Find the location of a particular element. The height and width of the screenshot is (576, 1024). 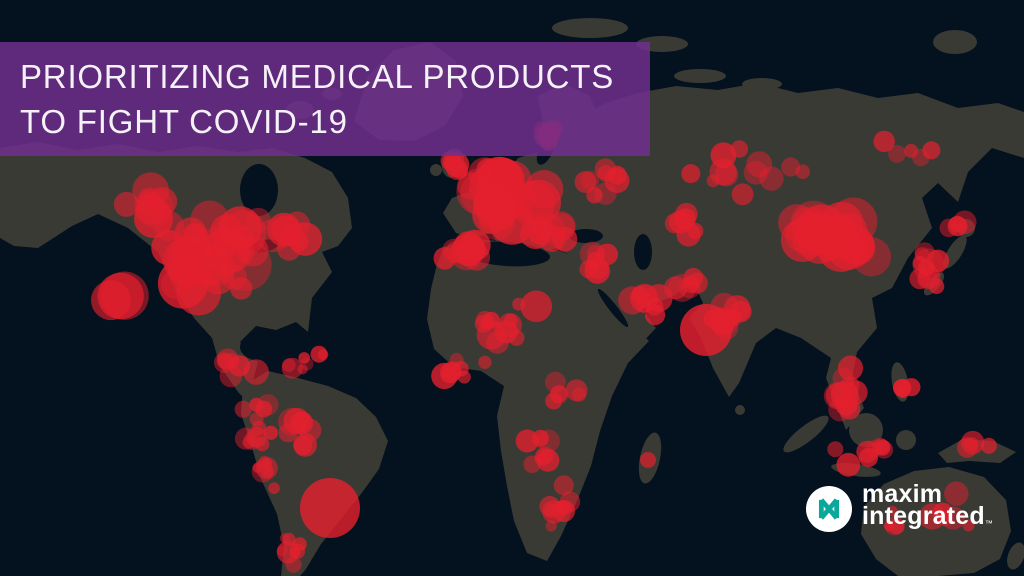

maxim-logo: maxim integrated™ is located at coordinates (899, 507).